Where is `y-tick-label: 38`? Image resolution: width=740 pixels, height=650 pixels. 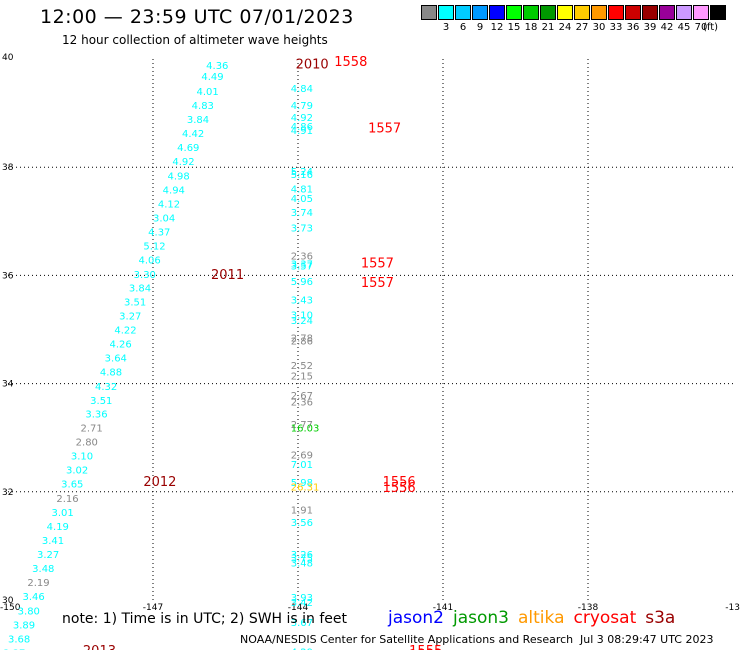 y-tick-label: 38 is located at coordinates (8, 168).